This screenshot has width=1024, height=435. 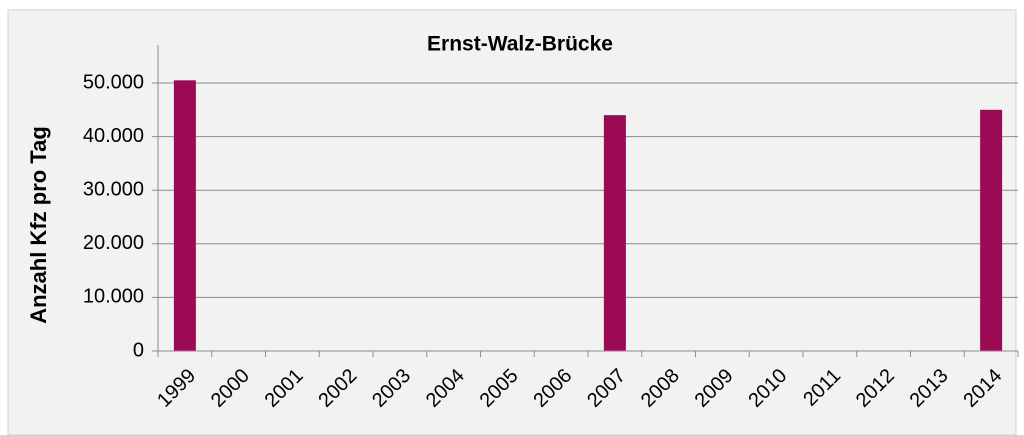 I want to click on y-tick-label: 10.000, so click(x=113, y=297).